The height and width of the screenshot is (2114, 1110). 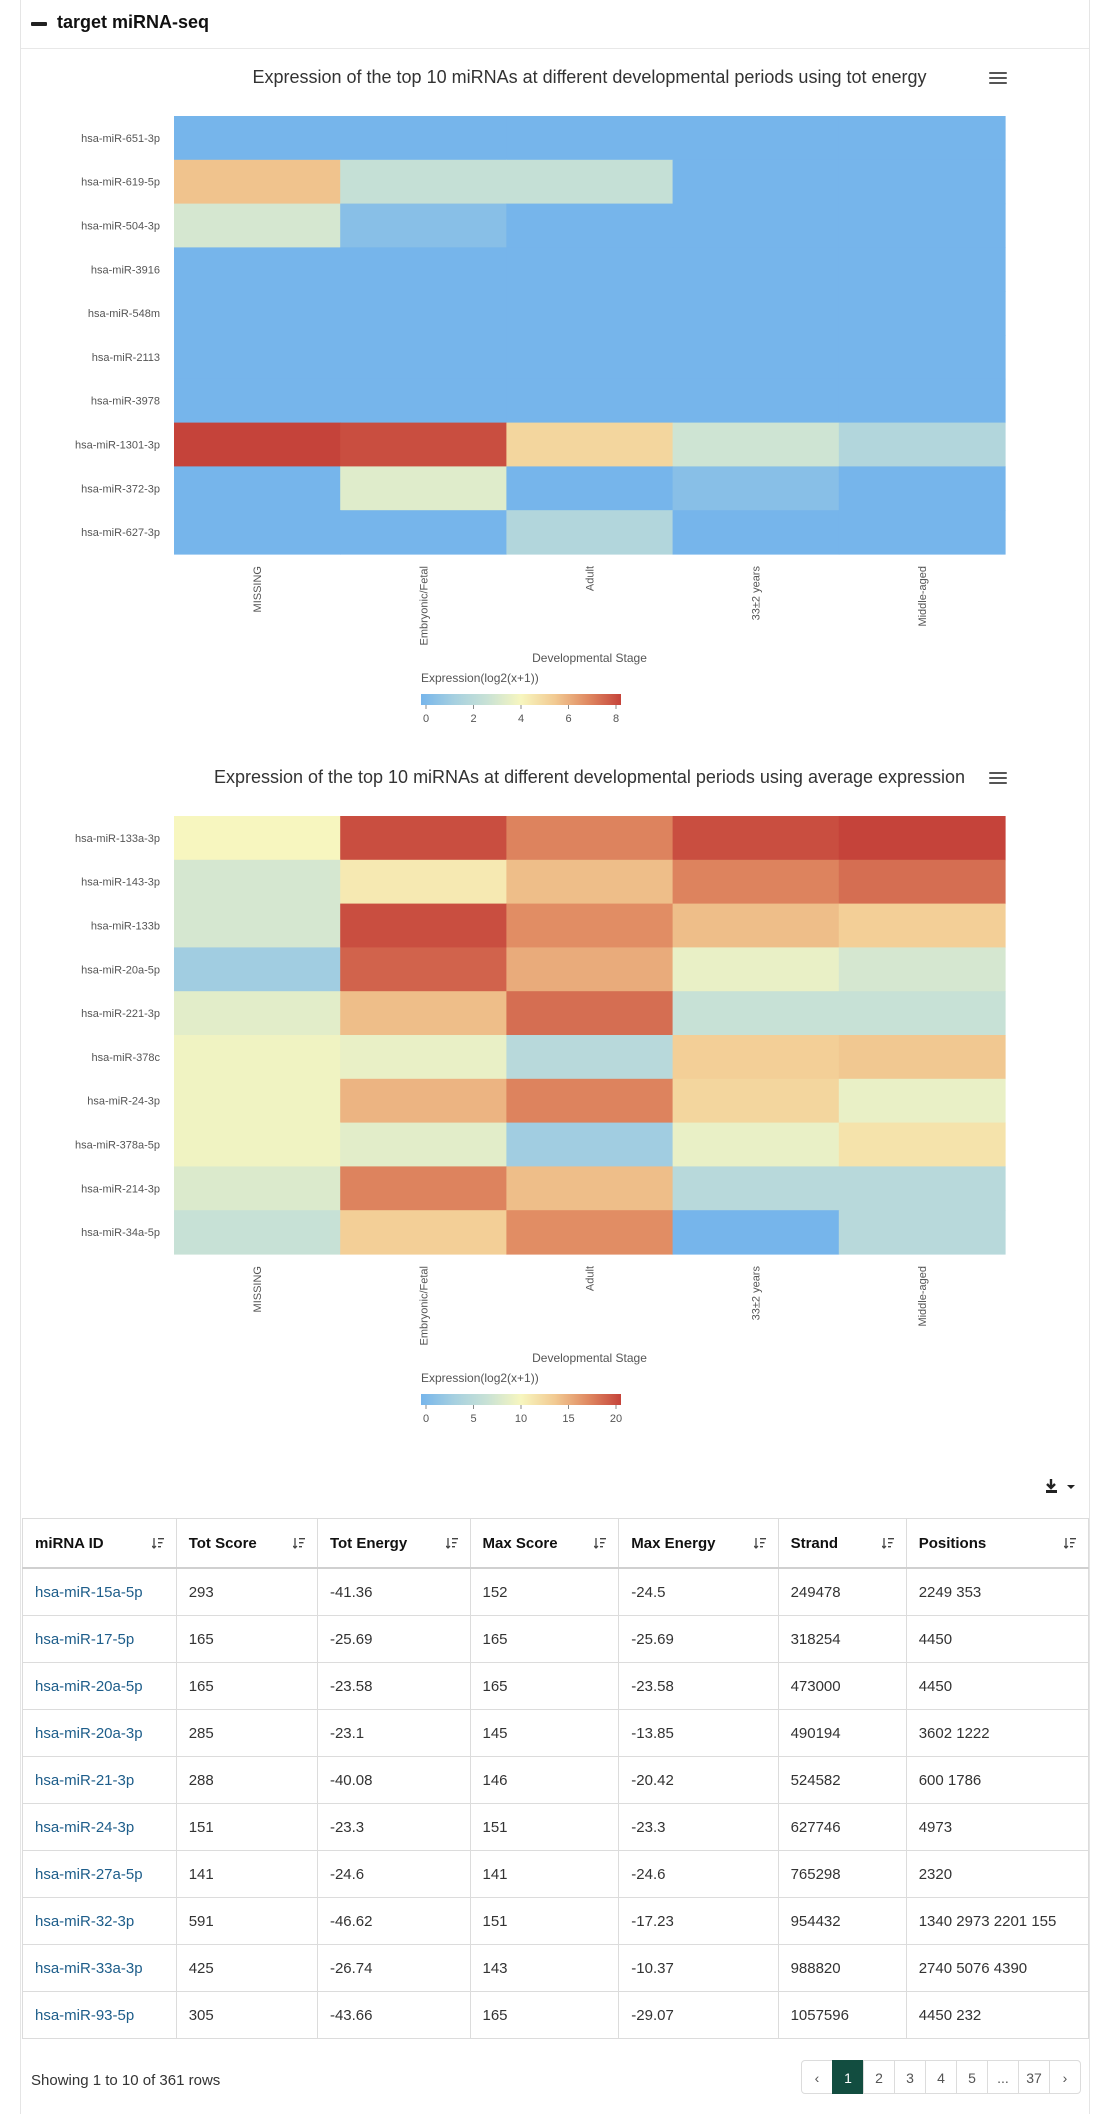 I want to click on mirna-id-link: hsa-miR-27a-5p, so click(x=99, y=1874).